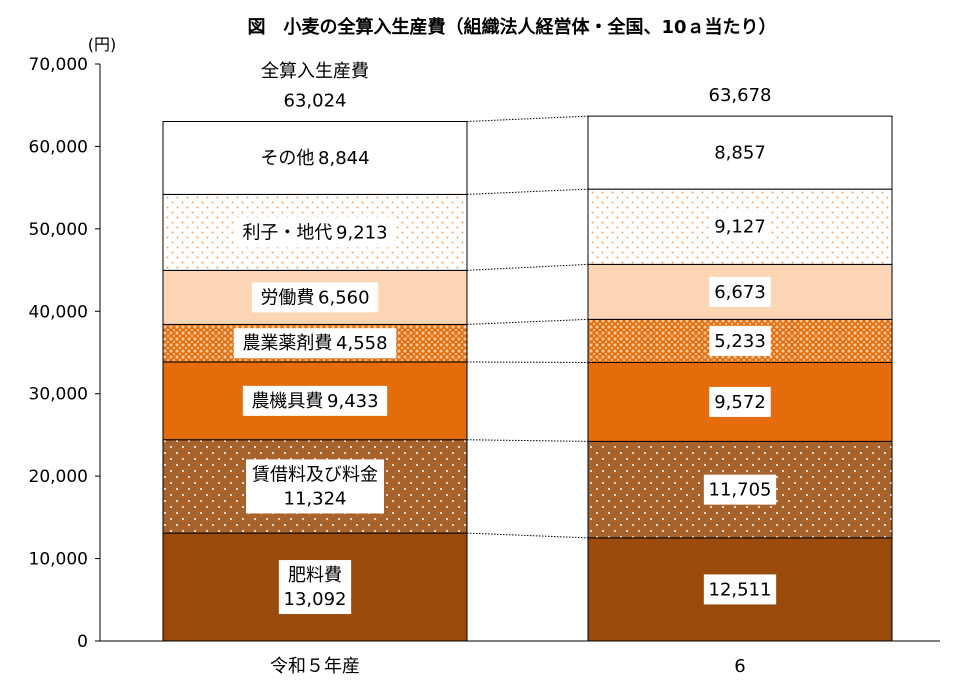  I want to click on data-label: 11,324, so click(315, 498).